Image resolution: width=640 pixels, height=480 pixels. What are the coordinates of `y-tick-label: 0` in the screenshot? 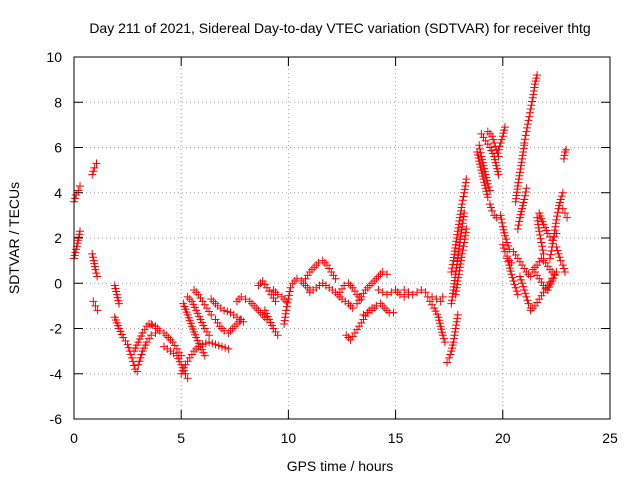 It's located at (58, 283).